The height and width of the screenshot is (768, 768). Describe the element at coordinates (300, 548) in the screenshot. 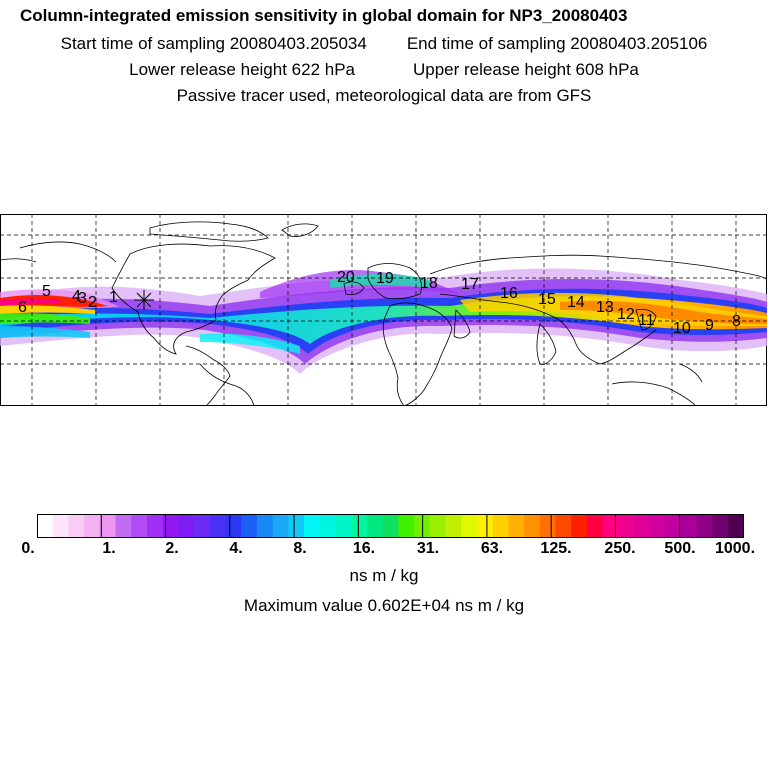

I see `colorbar-tick-label: 8.` at that location.